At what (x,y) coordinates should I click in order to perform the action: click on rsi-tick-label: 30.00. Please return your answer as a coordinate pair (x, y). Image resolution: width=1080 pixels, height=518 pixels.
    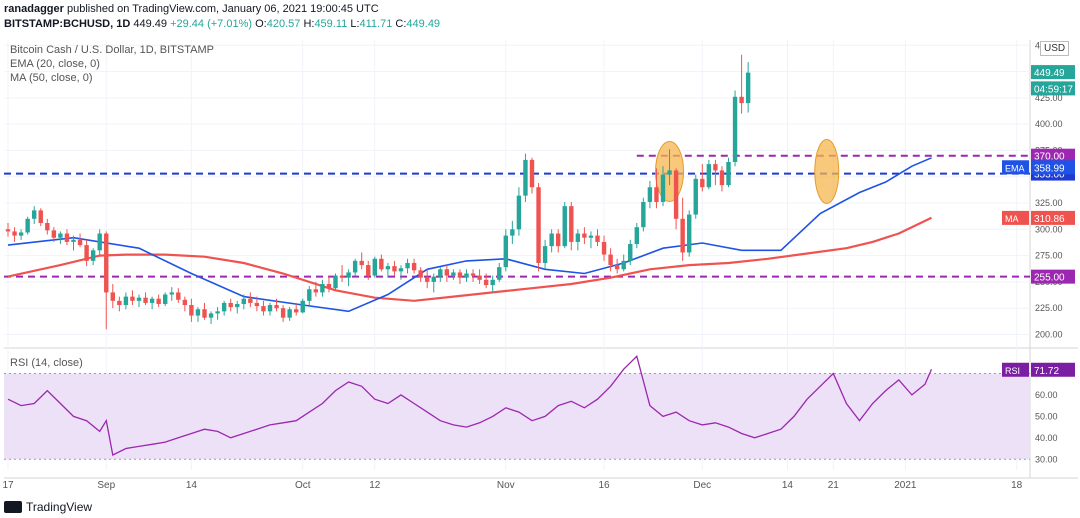
    Looking at the image, I should click on (1046, 459).